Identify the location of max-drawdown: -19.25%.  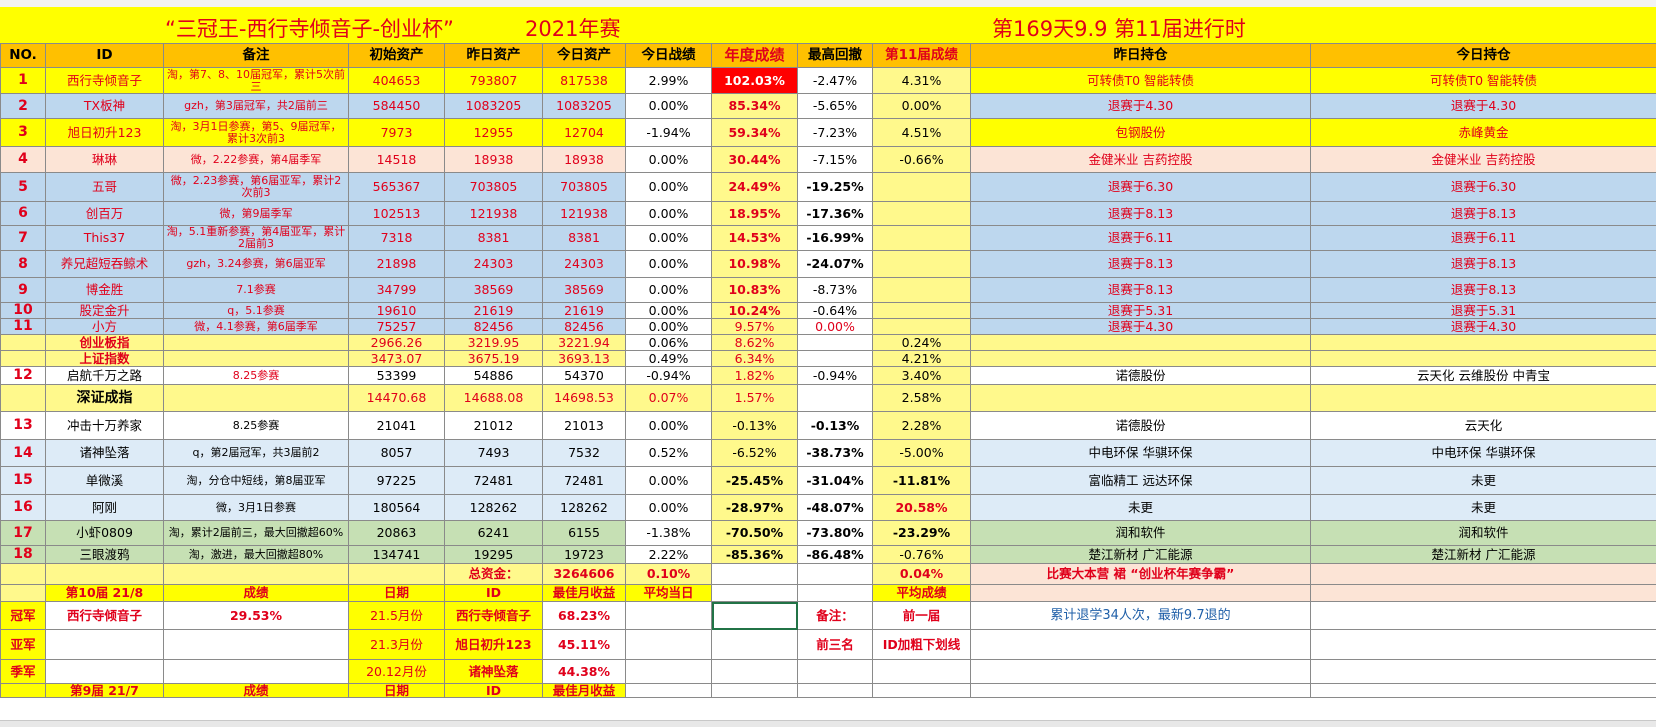
(835, 187).